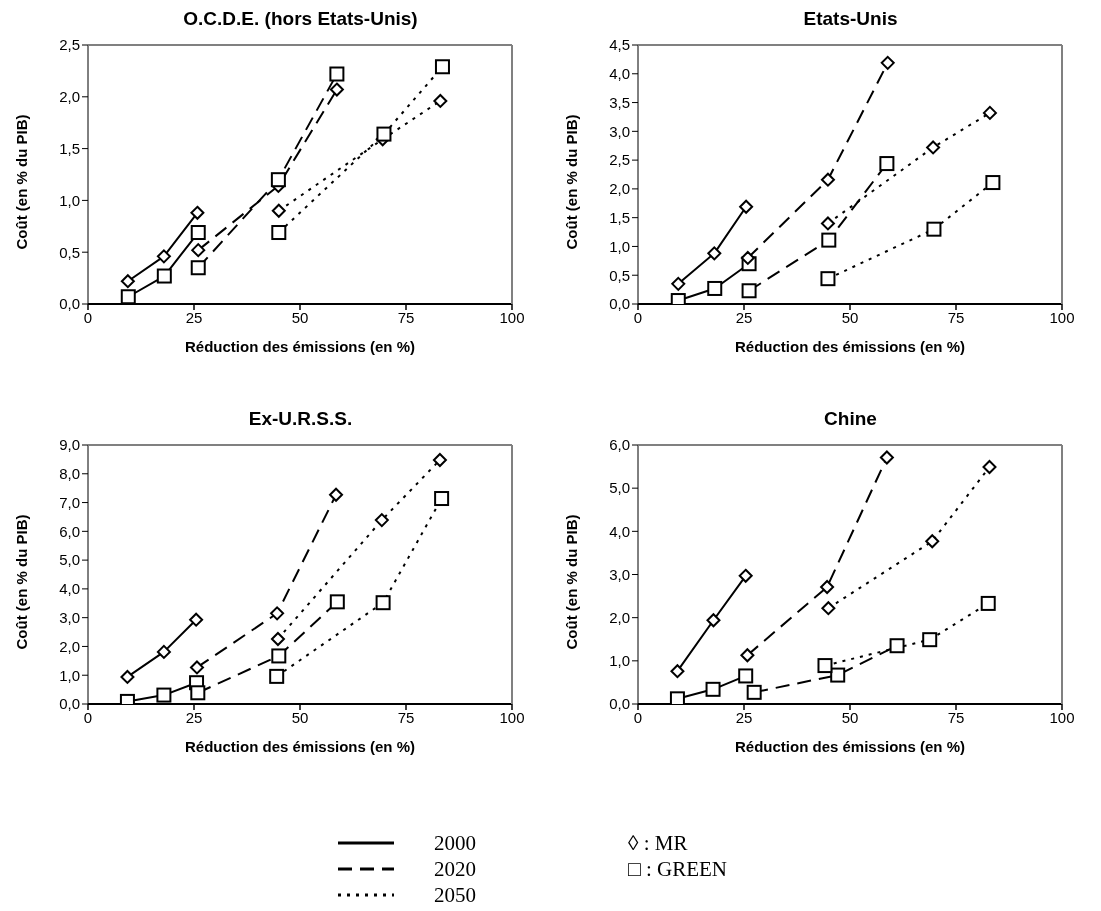  I want to click on y-tick-label: 9,0, so click(69, 445).